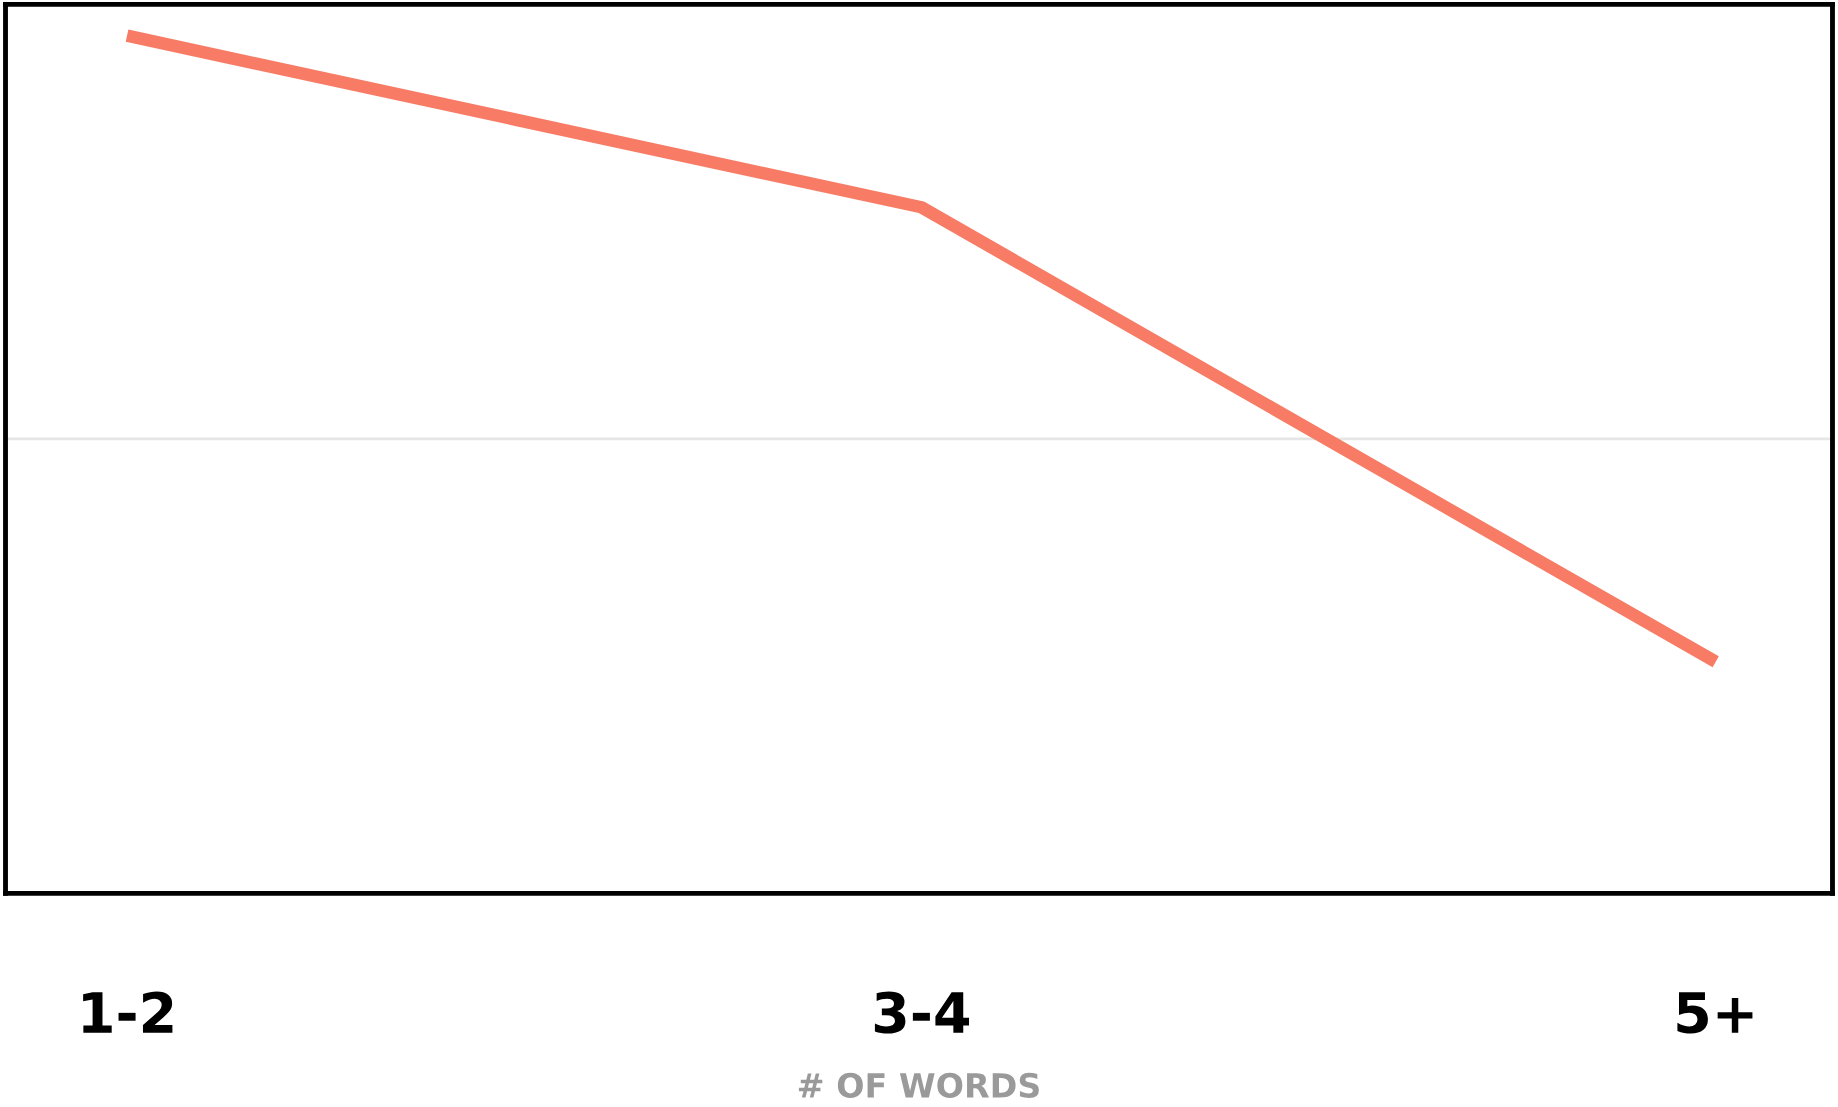 The image size is (1838, 1107). What do you see at coordinates (128, 1012) in the screenshot?
I see `x-tick-label: 1-2` at bounding box center [128, 1012].